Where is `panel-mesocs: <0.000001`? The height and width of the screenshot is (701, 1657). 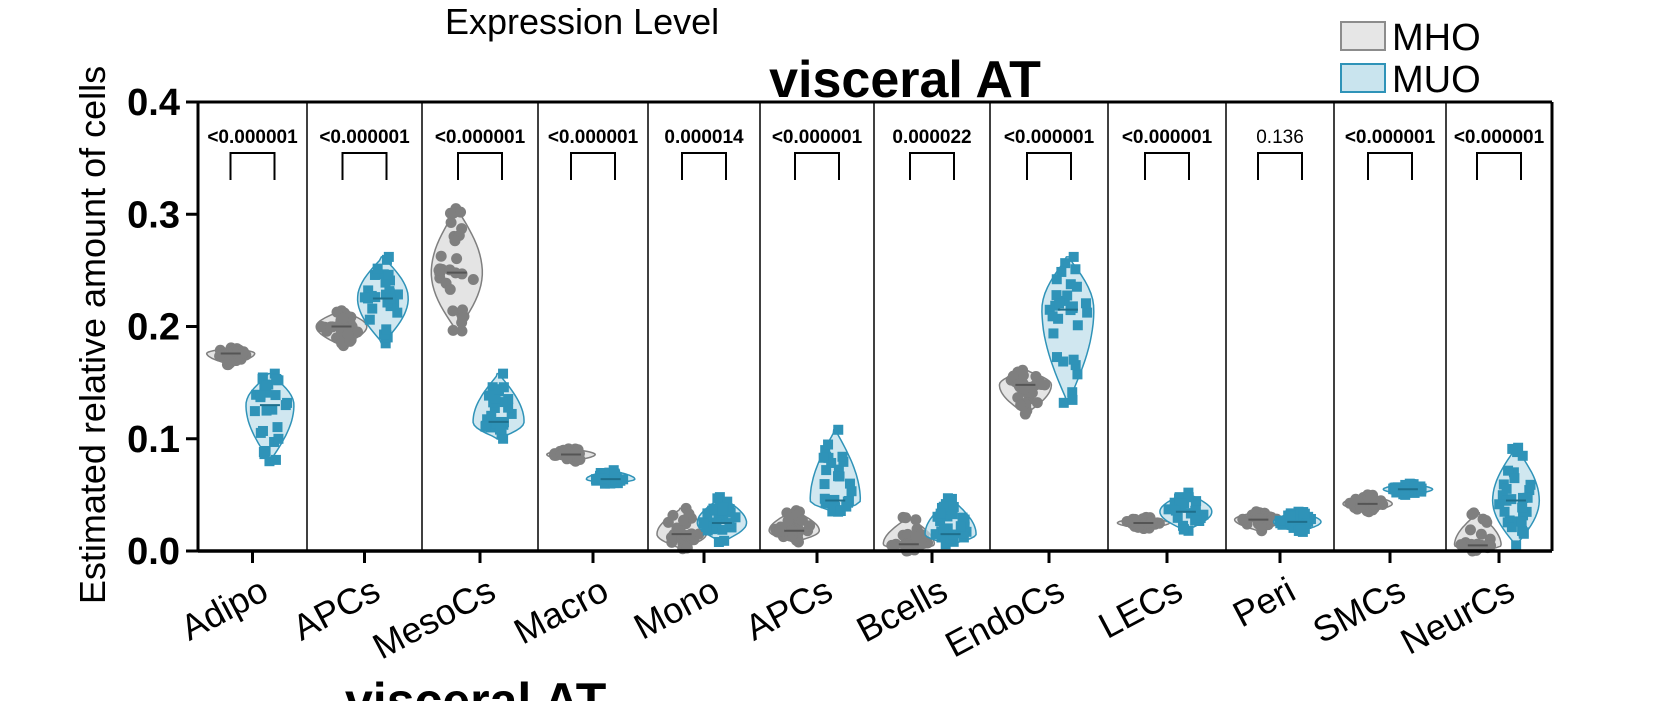 panel-mesocs: <0.000001 is located at coordinates (478, 285).